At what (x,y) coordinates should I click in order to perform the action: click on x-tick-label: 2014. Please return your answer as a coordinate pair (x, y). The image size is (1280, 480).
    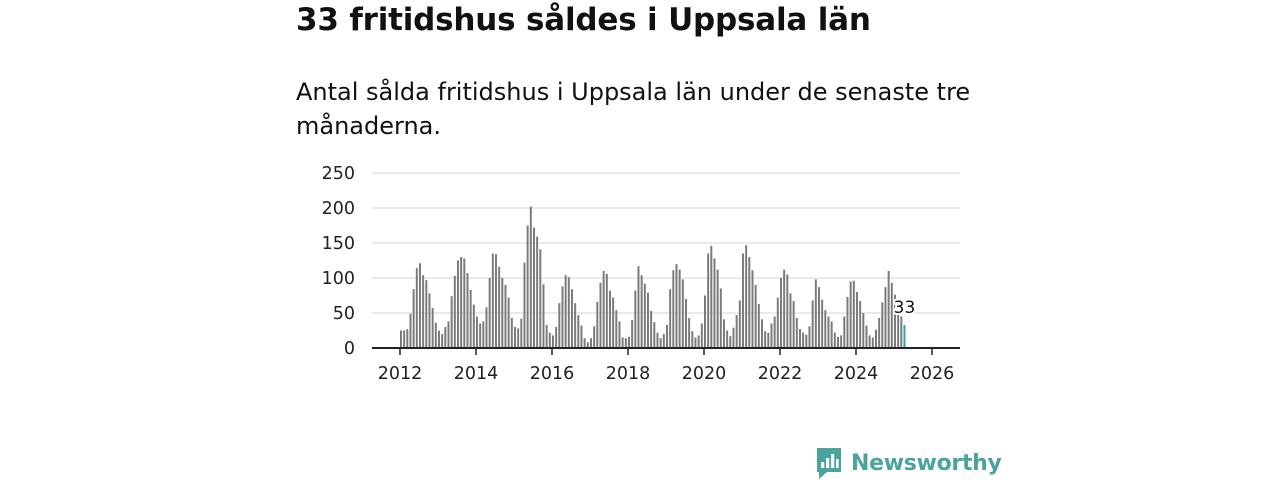
    Looking at the image, I should click on (476, 374).